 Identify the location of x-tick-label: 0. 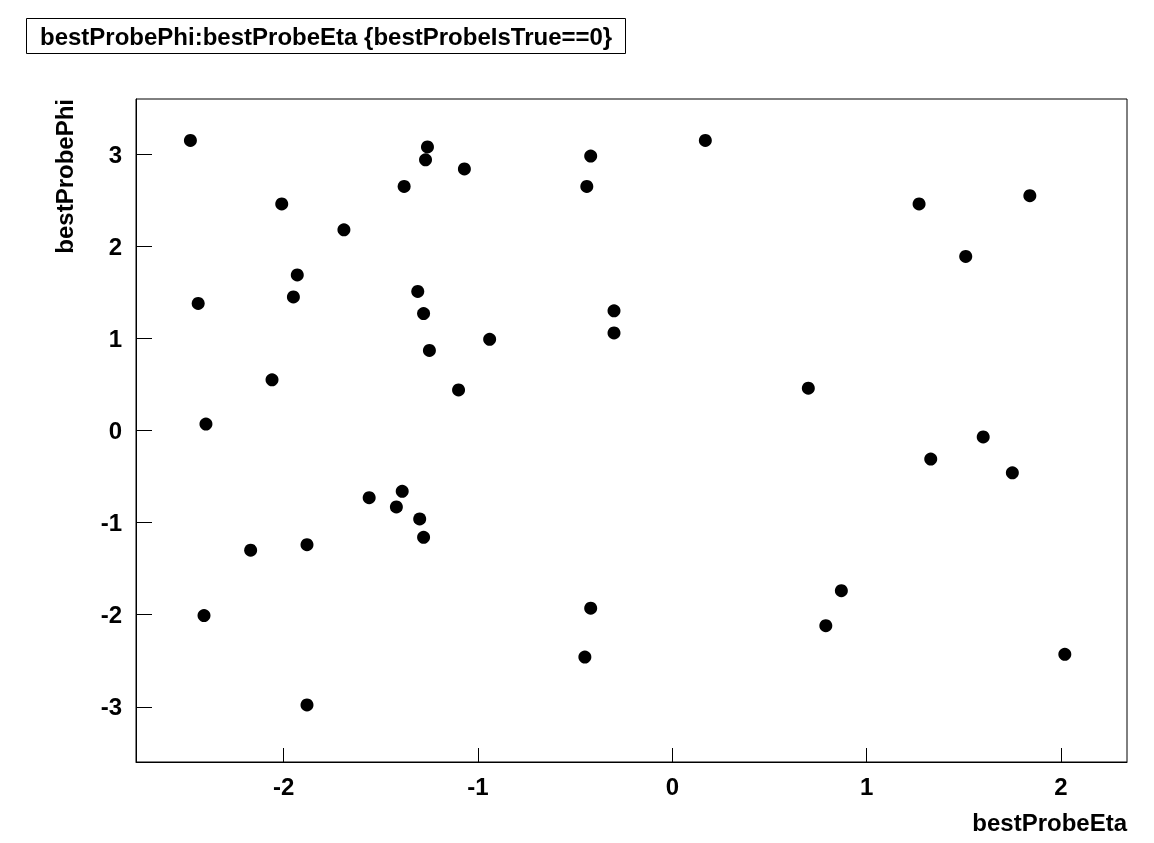
(672, 786).